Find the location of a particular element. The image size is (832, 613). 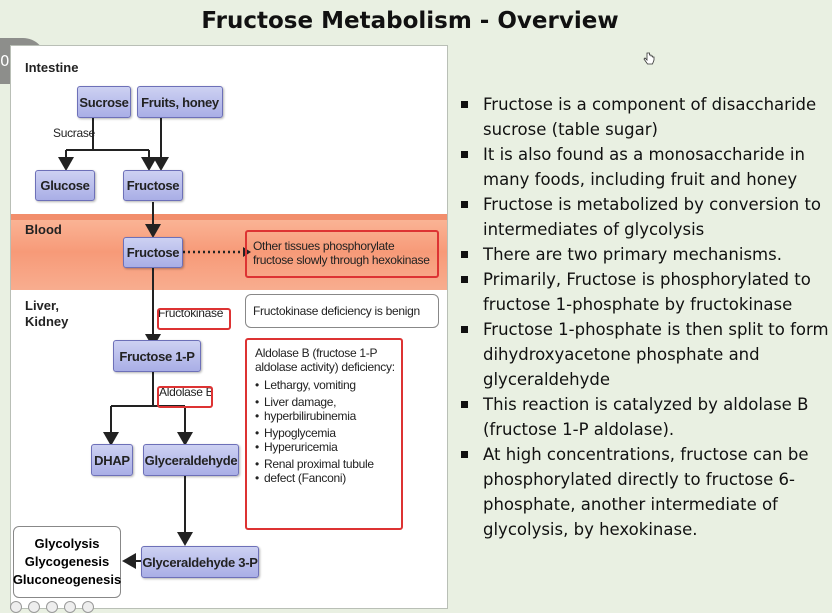

aldolase-deficiency-note is located at coordinates (324, 434).